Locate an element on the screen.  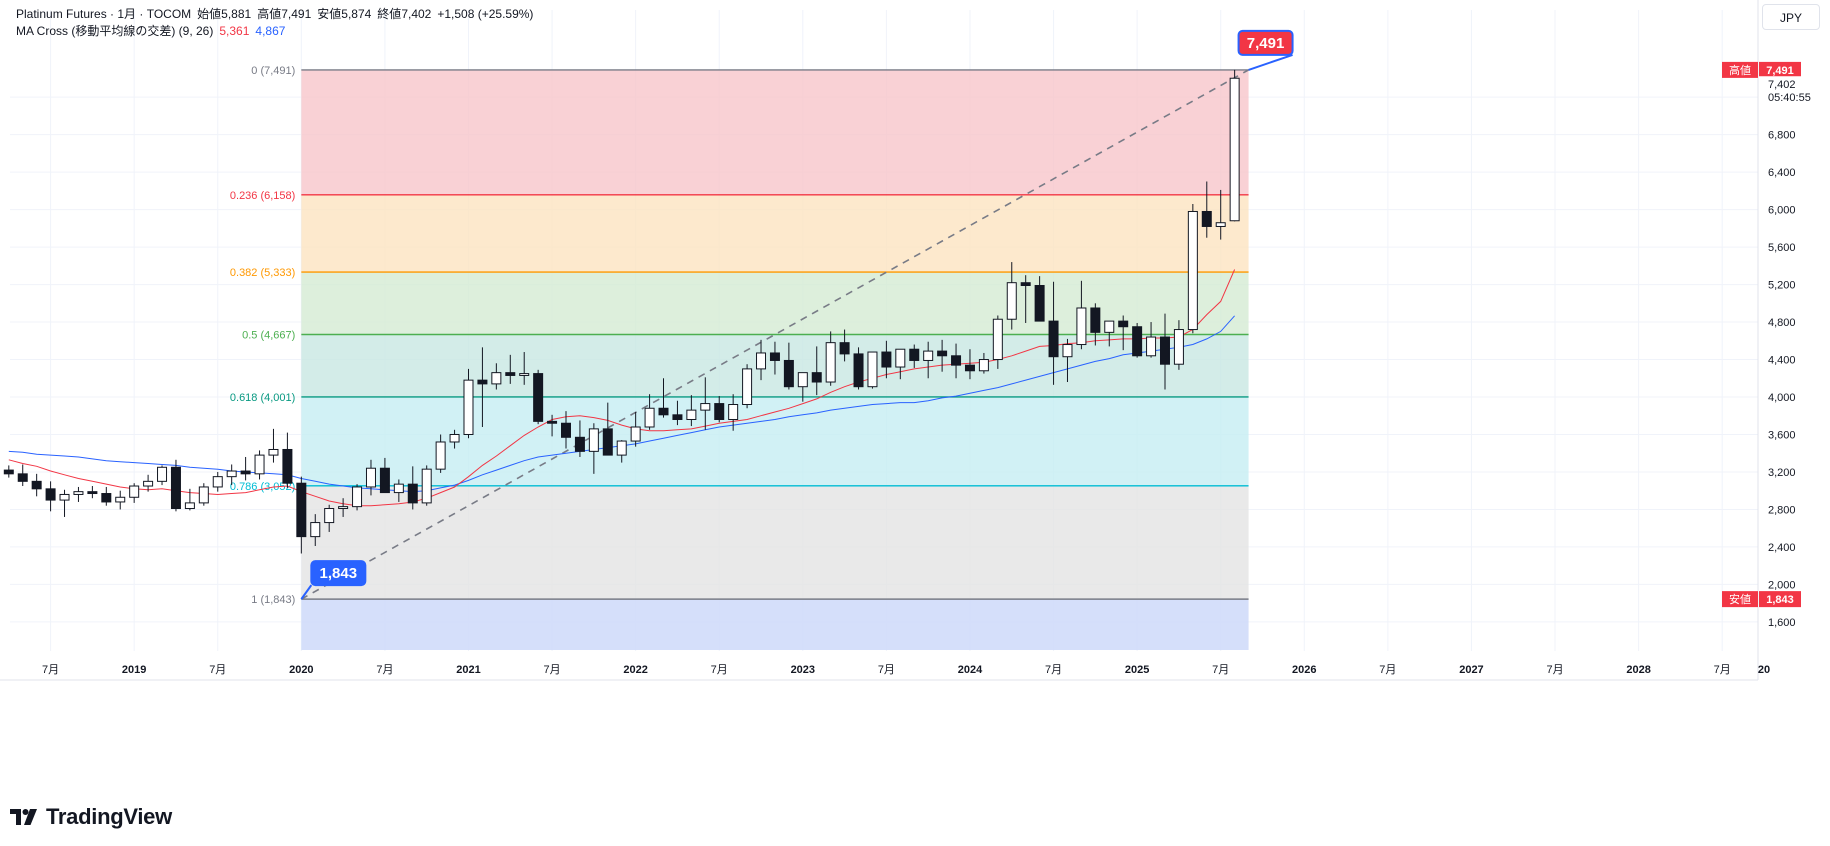
high-price-tag-value-box is located at coordinates (1780, 69).